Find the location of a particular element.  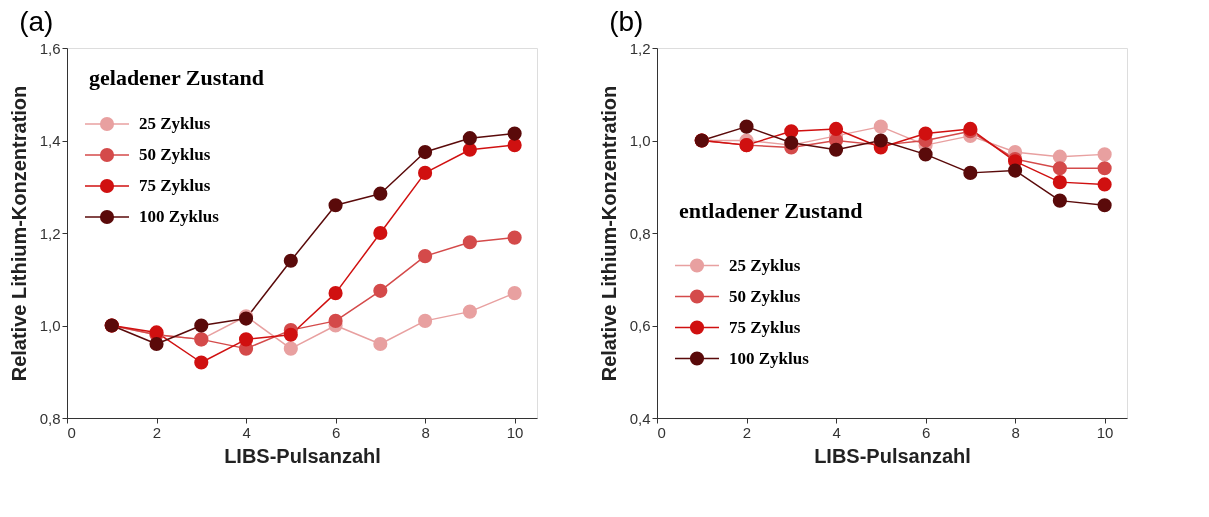

annotation: entladener Zustand is located at coordinates (771, 210).